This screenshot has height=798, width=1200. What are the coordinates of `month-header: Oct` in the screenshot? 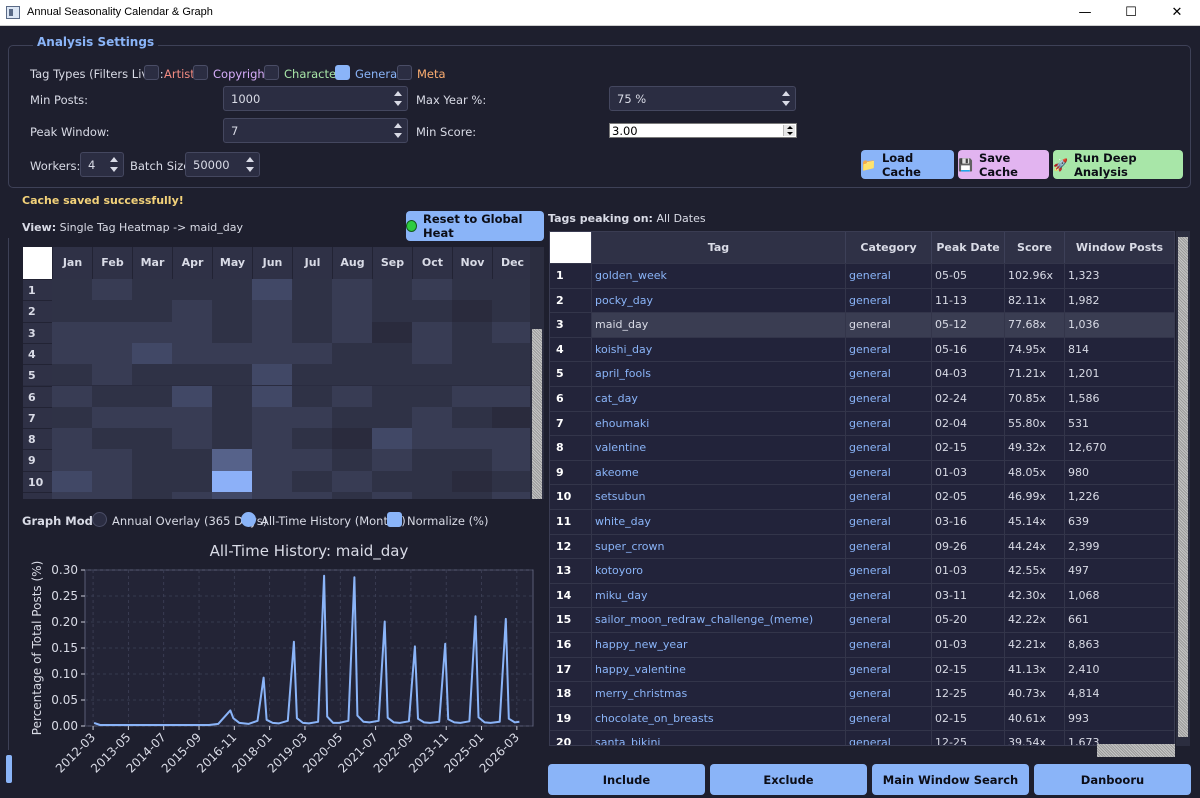 It's located at (432, 263).